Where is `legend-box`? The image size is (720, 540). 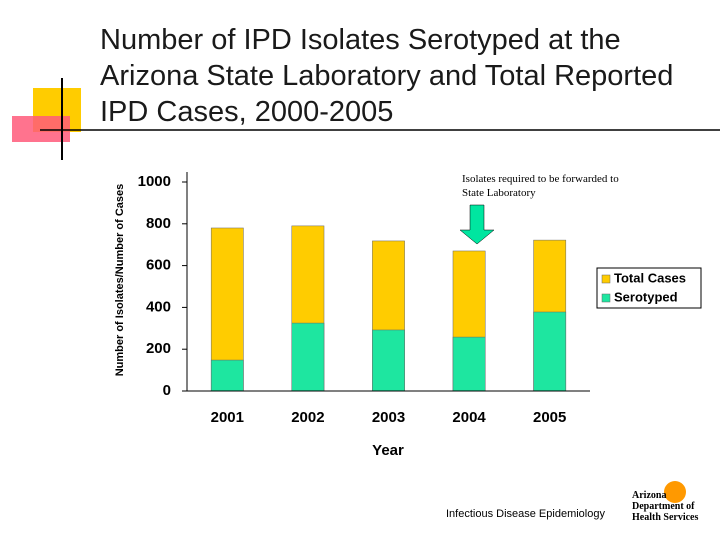 legend-box is located at coordinates (649, 288).